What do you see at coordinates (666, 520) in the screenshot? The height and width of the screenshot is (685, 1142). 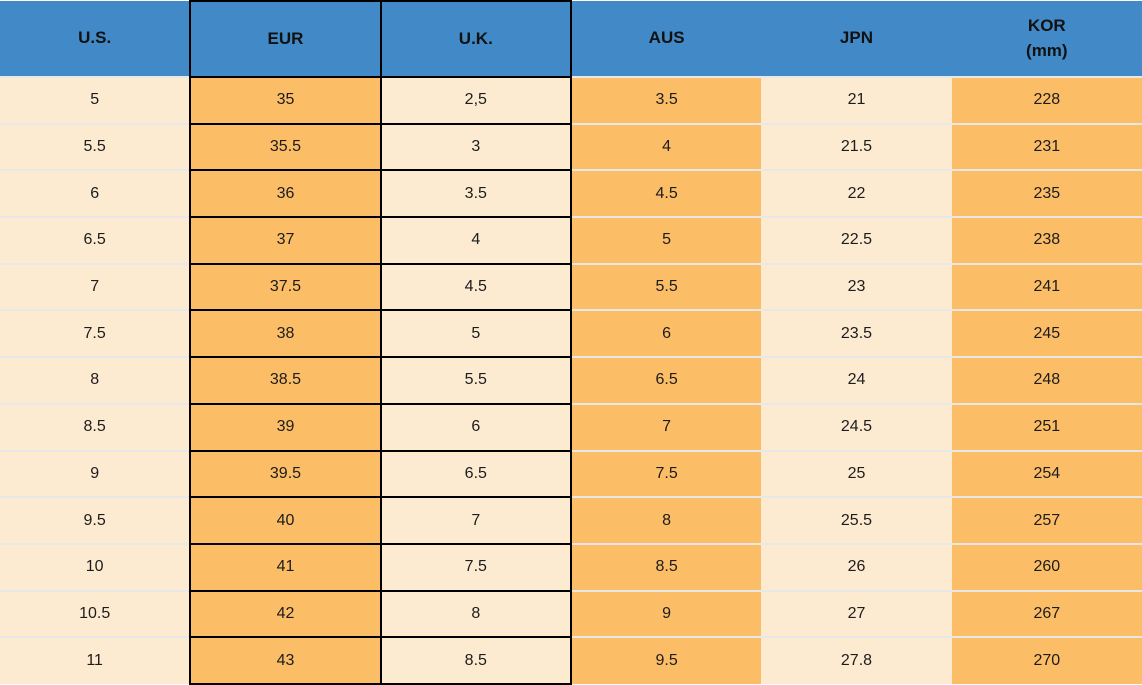 I see `table-cell-aus: 8` at bounding box center [666, 520].